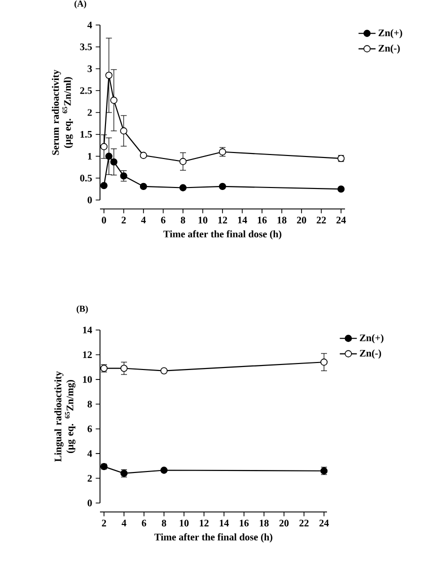 Image resolution: width=426 pixels, height=563 pixels. What do you see at coordinates (87, 379) in the screenshot?
I see `y-tick-label: 10` at bounding box center [87, 379].